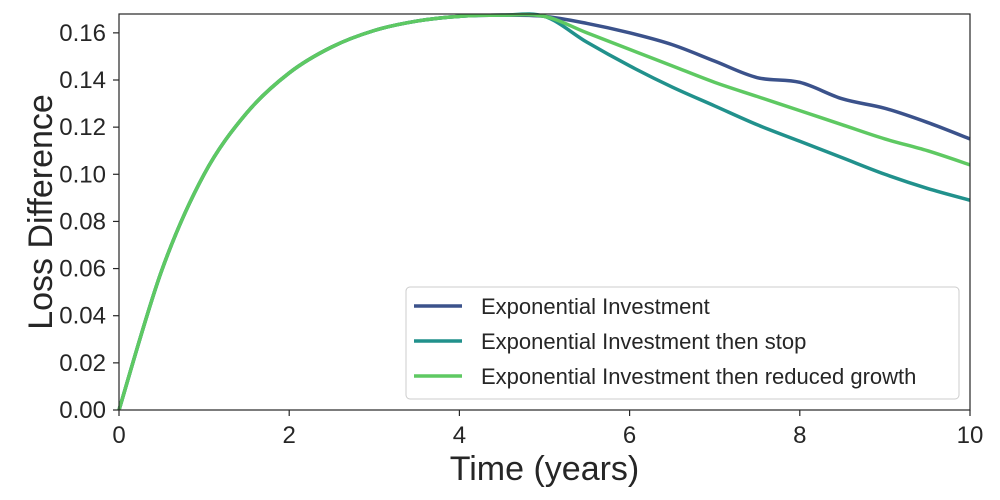 This screenshot has width=1000, height=500. Describe the element at coordinates (643, 341) in the screenshot. I see `legend-label: Exponential Investment then stop` at that location.